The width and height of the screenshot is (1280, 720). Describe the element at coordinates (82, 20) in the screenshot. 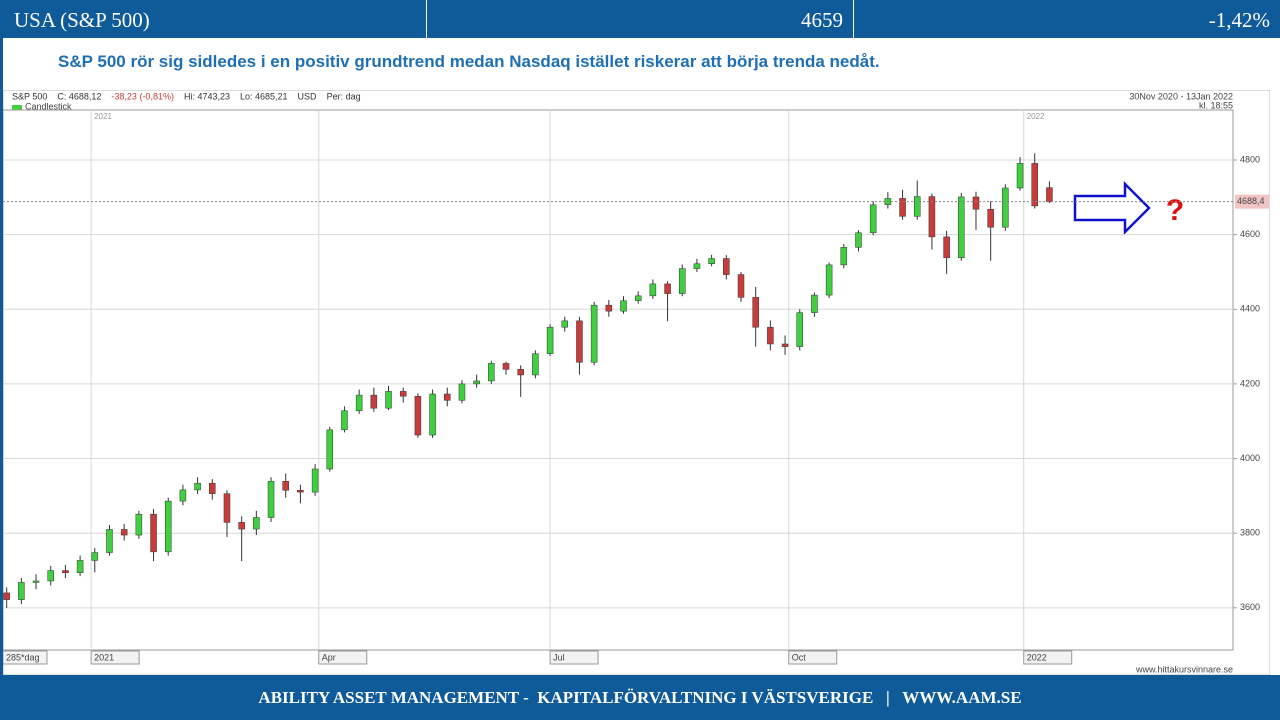

I see `market-title: USA (S&P 500)` at that location.